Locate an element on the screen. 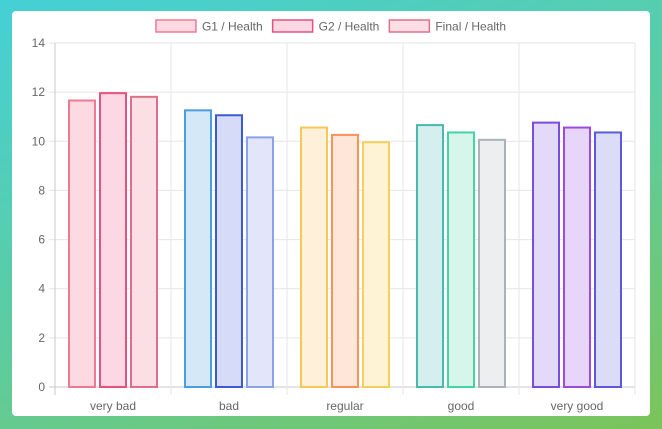 The height and width of the screenshot is (429, 662). y-tick-label: 4 is located at coordinates (41, 289).